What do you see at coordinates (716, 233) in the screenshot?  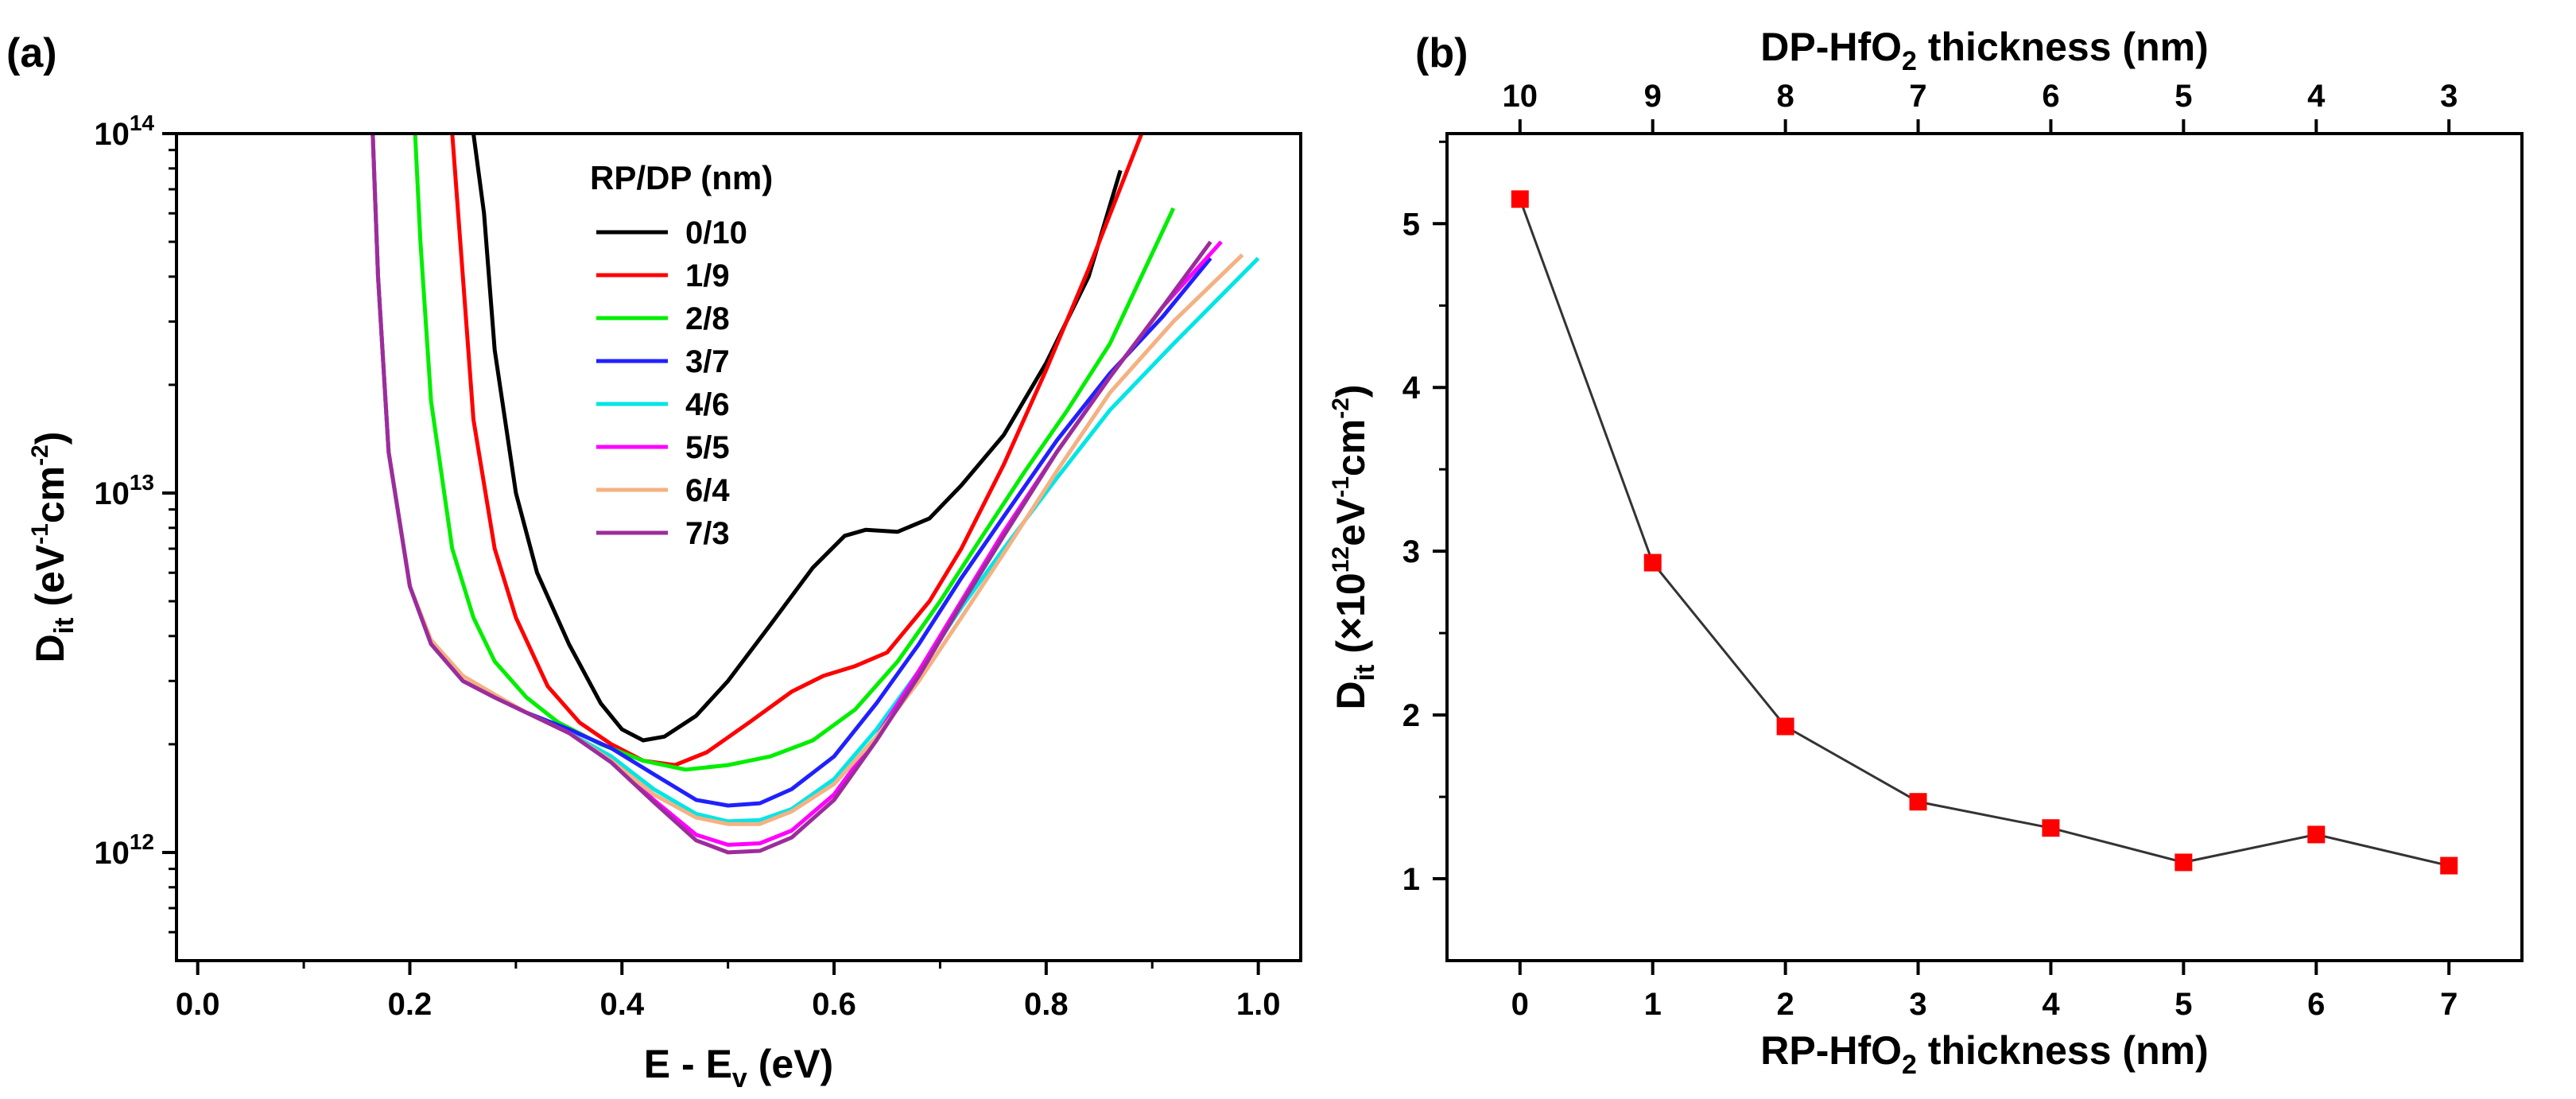 I see `legend-label-0-10: 0/10` at bounding box center [716, 233].